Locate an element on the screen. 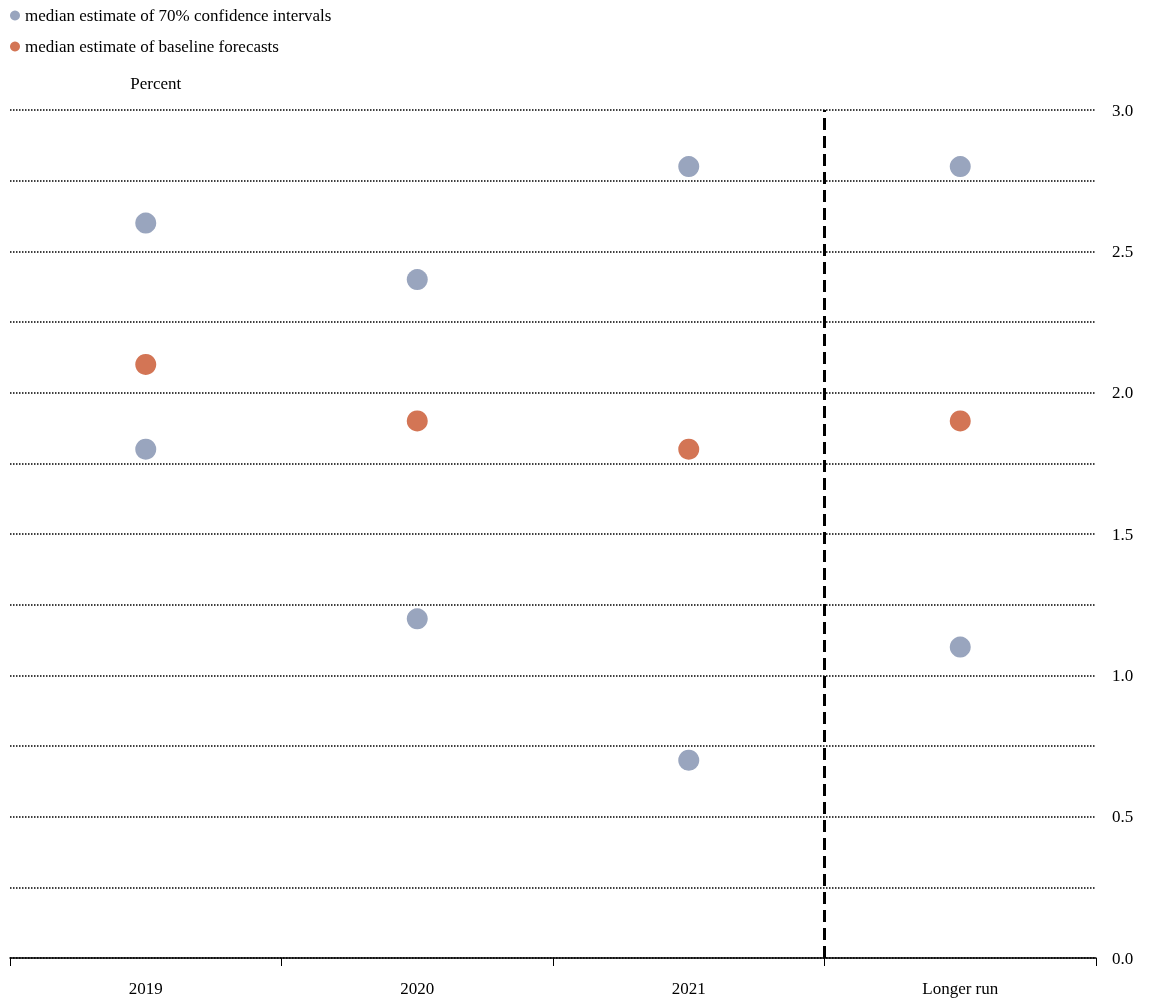 The width and height of the screenshot is (1156, 1006). y-tick-label: 2.5 is located at coordinates (1123, 251).